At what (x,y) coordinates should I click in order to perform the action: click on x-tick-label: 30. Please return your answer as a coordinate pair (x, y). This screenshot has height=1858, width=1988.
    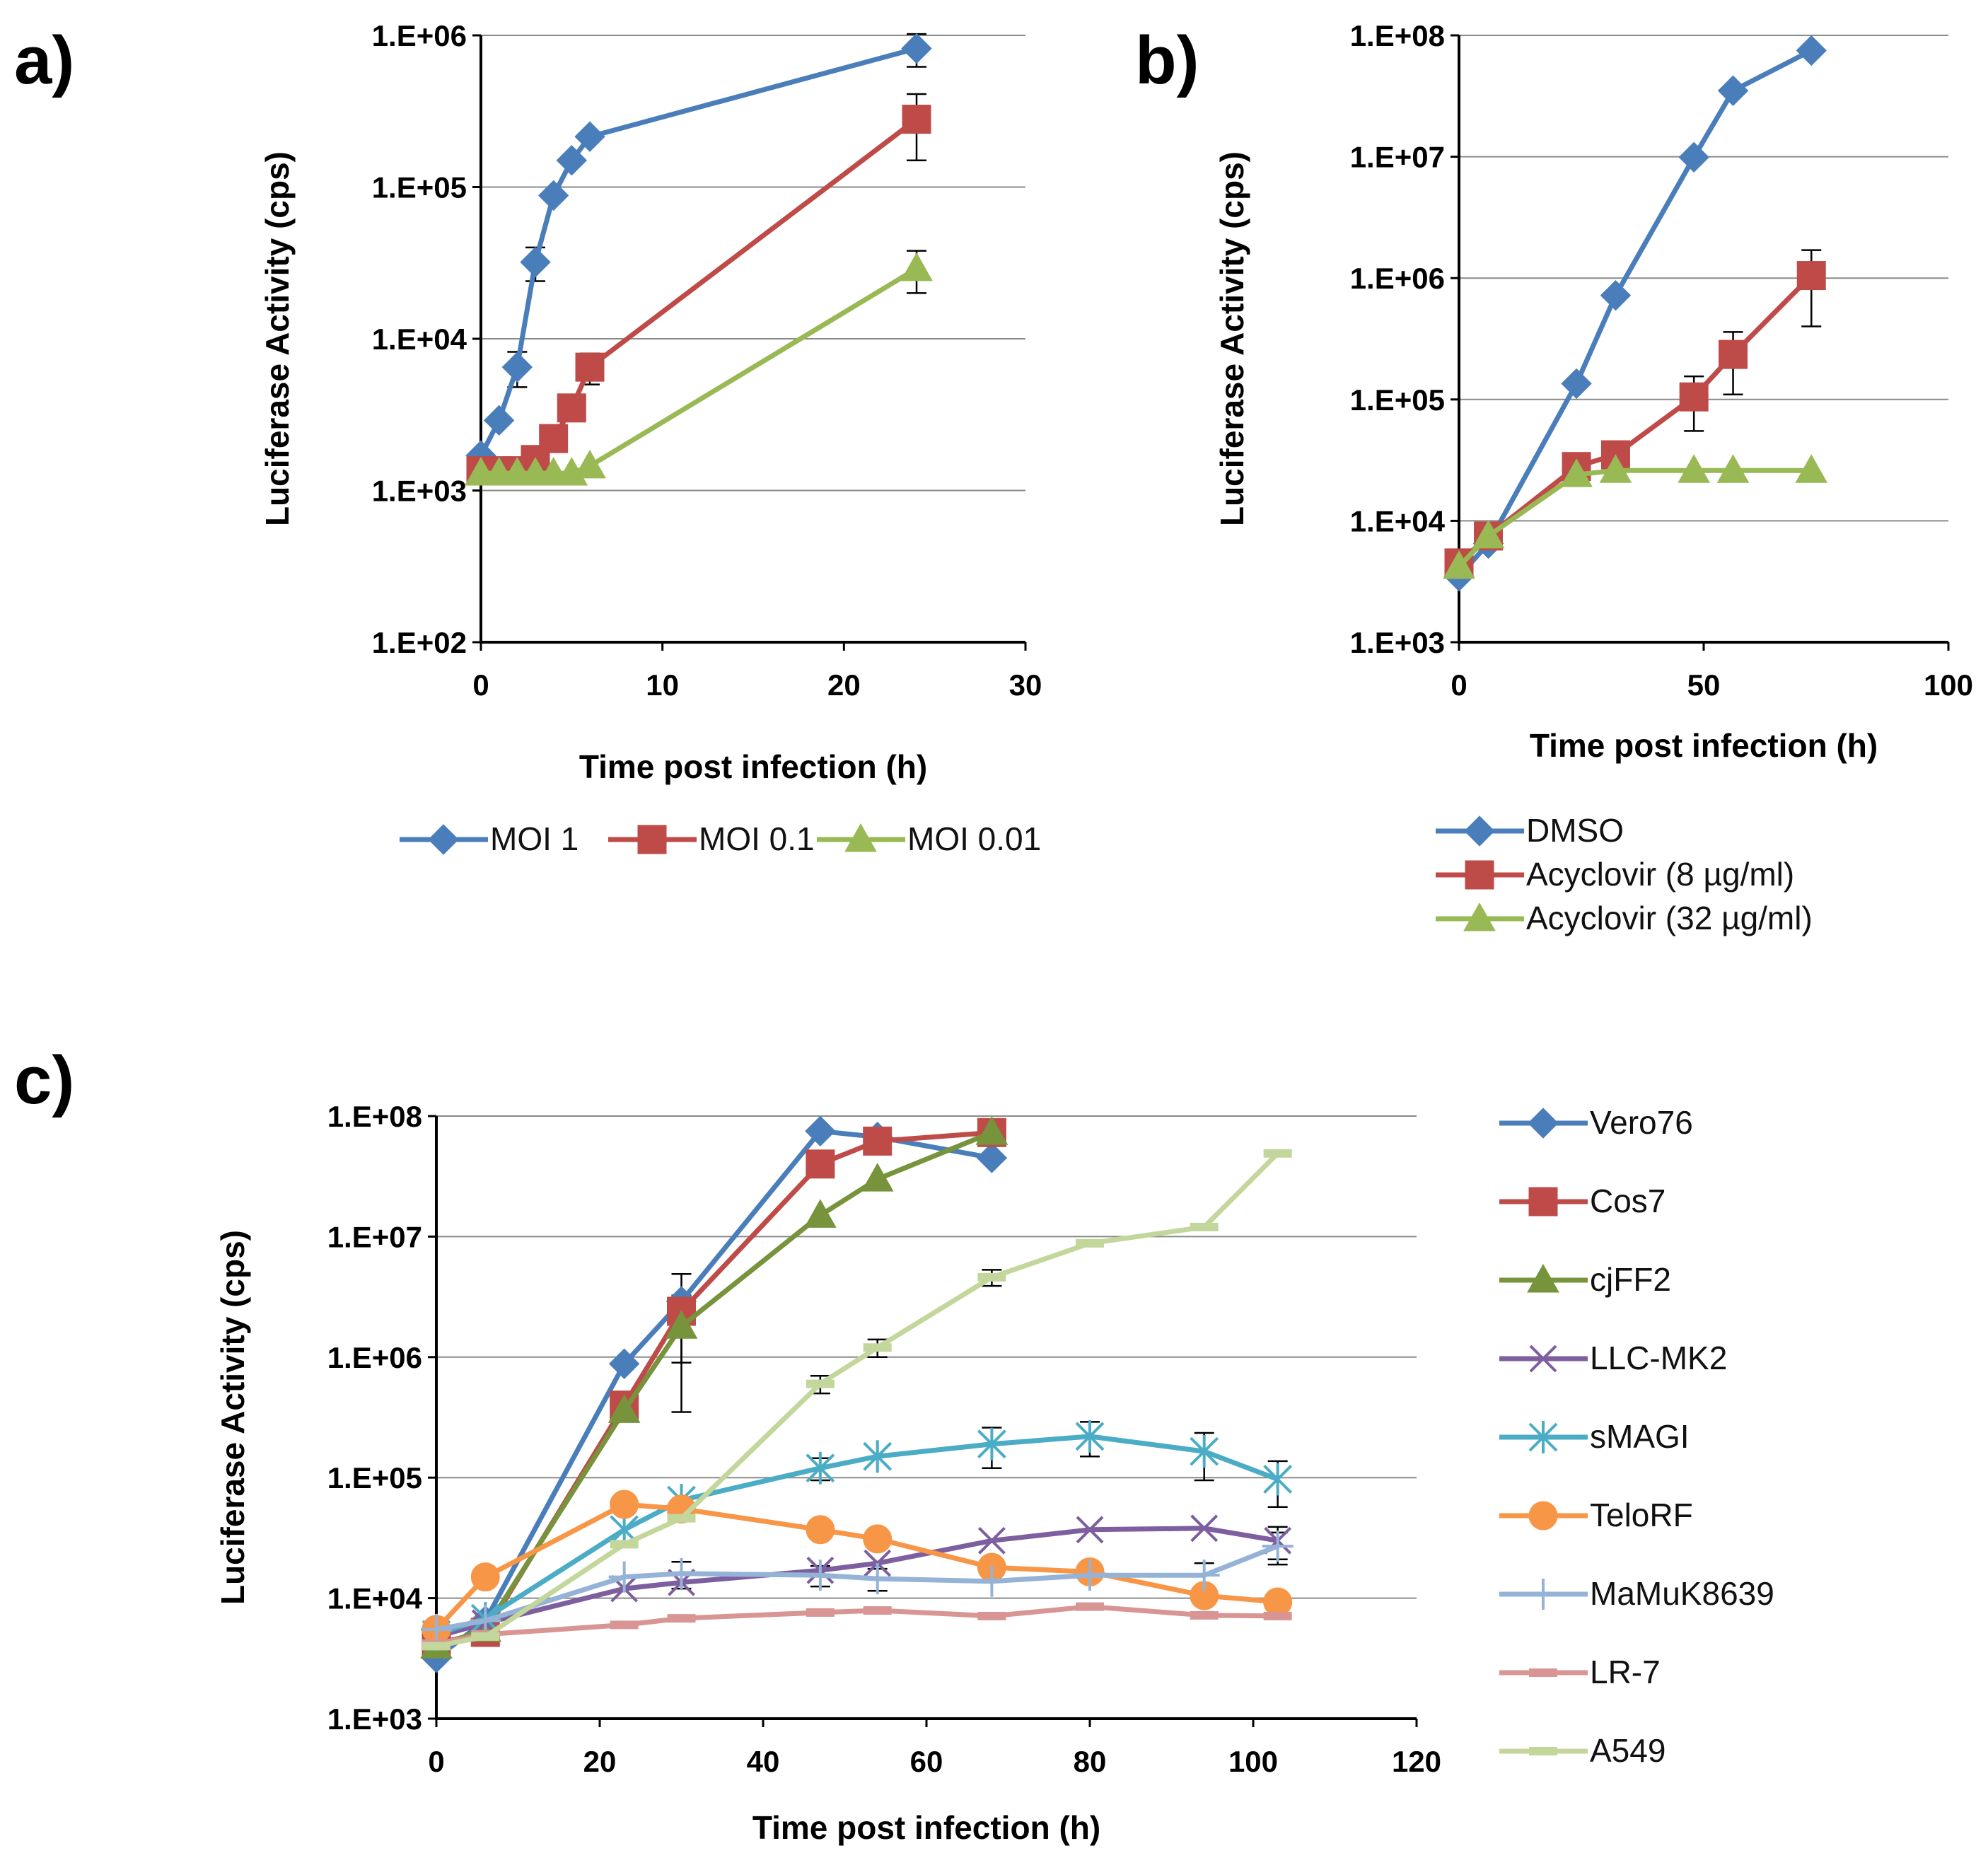
    Looking at the image, I should click on (1025, 685).